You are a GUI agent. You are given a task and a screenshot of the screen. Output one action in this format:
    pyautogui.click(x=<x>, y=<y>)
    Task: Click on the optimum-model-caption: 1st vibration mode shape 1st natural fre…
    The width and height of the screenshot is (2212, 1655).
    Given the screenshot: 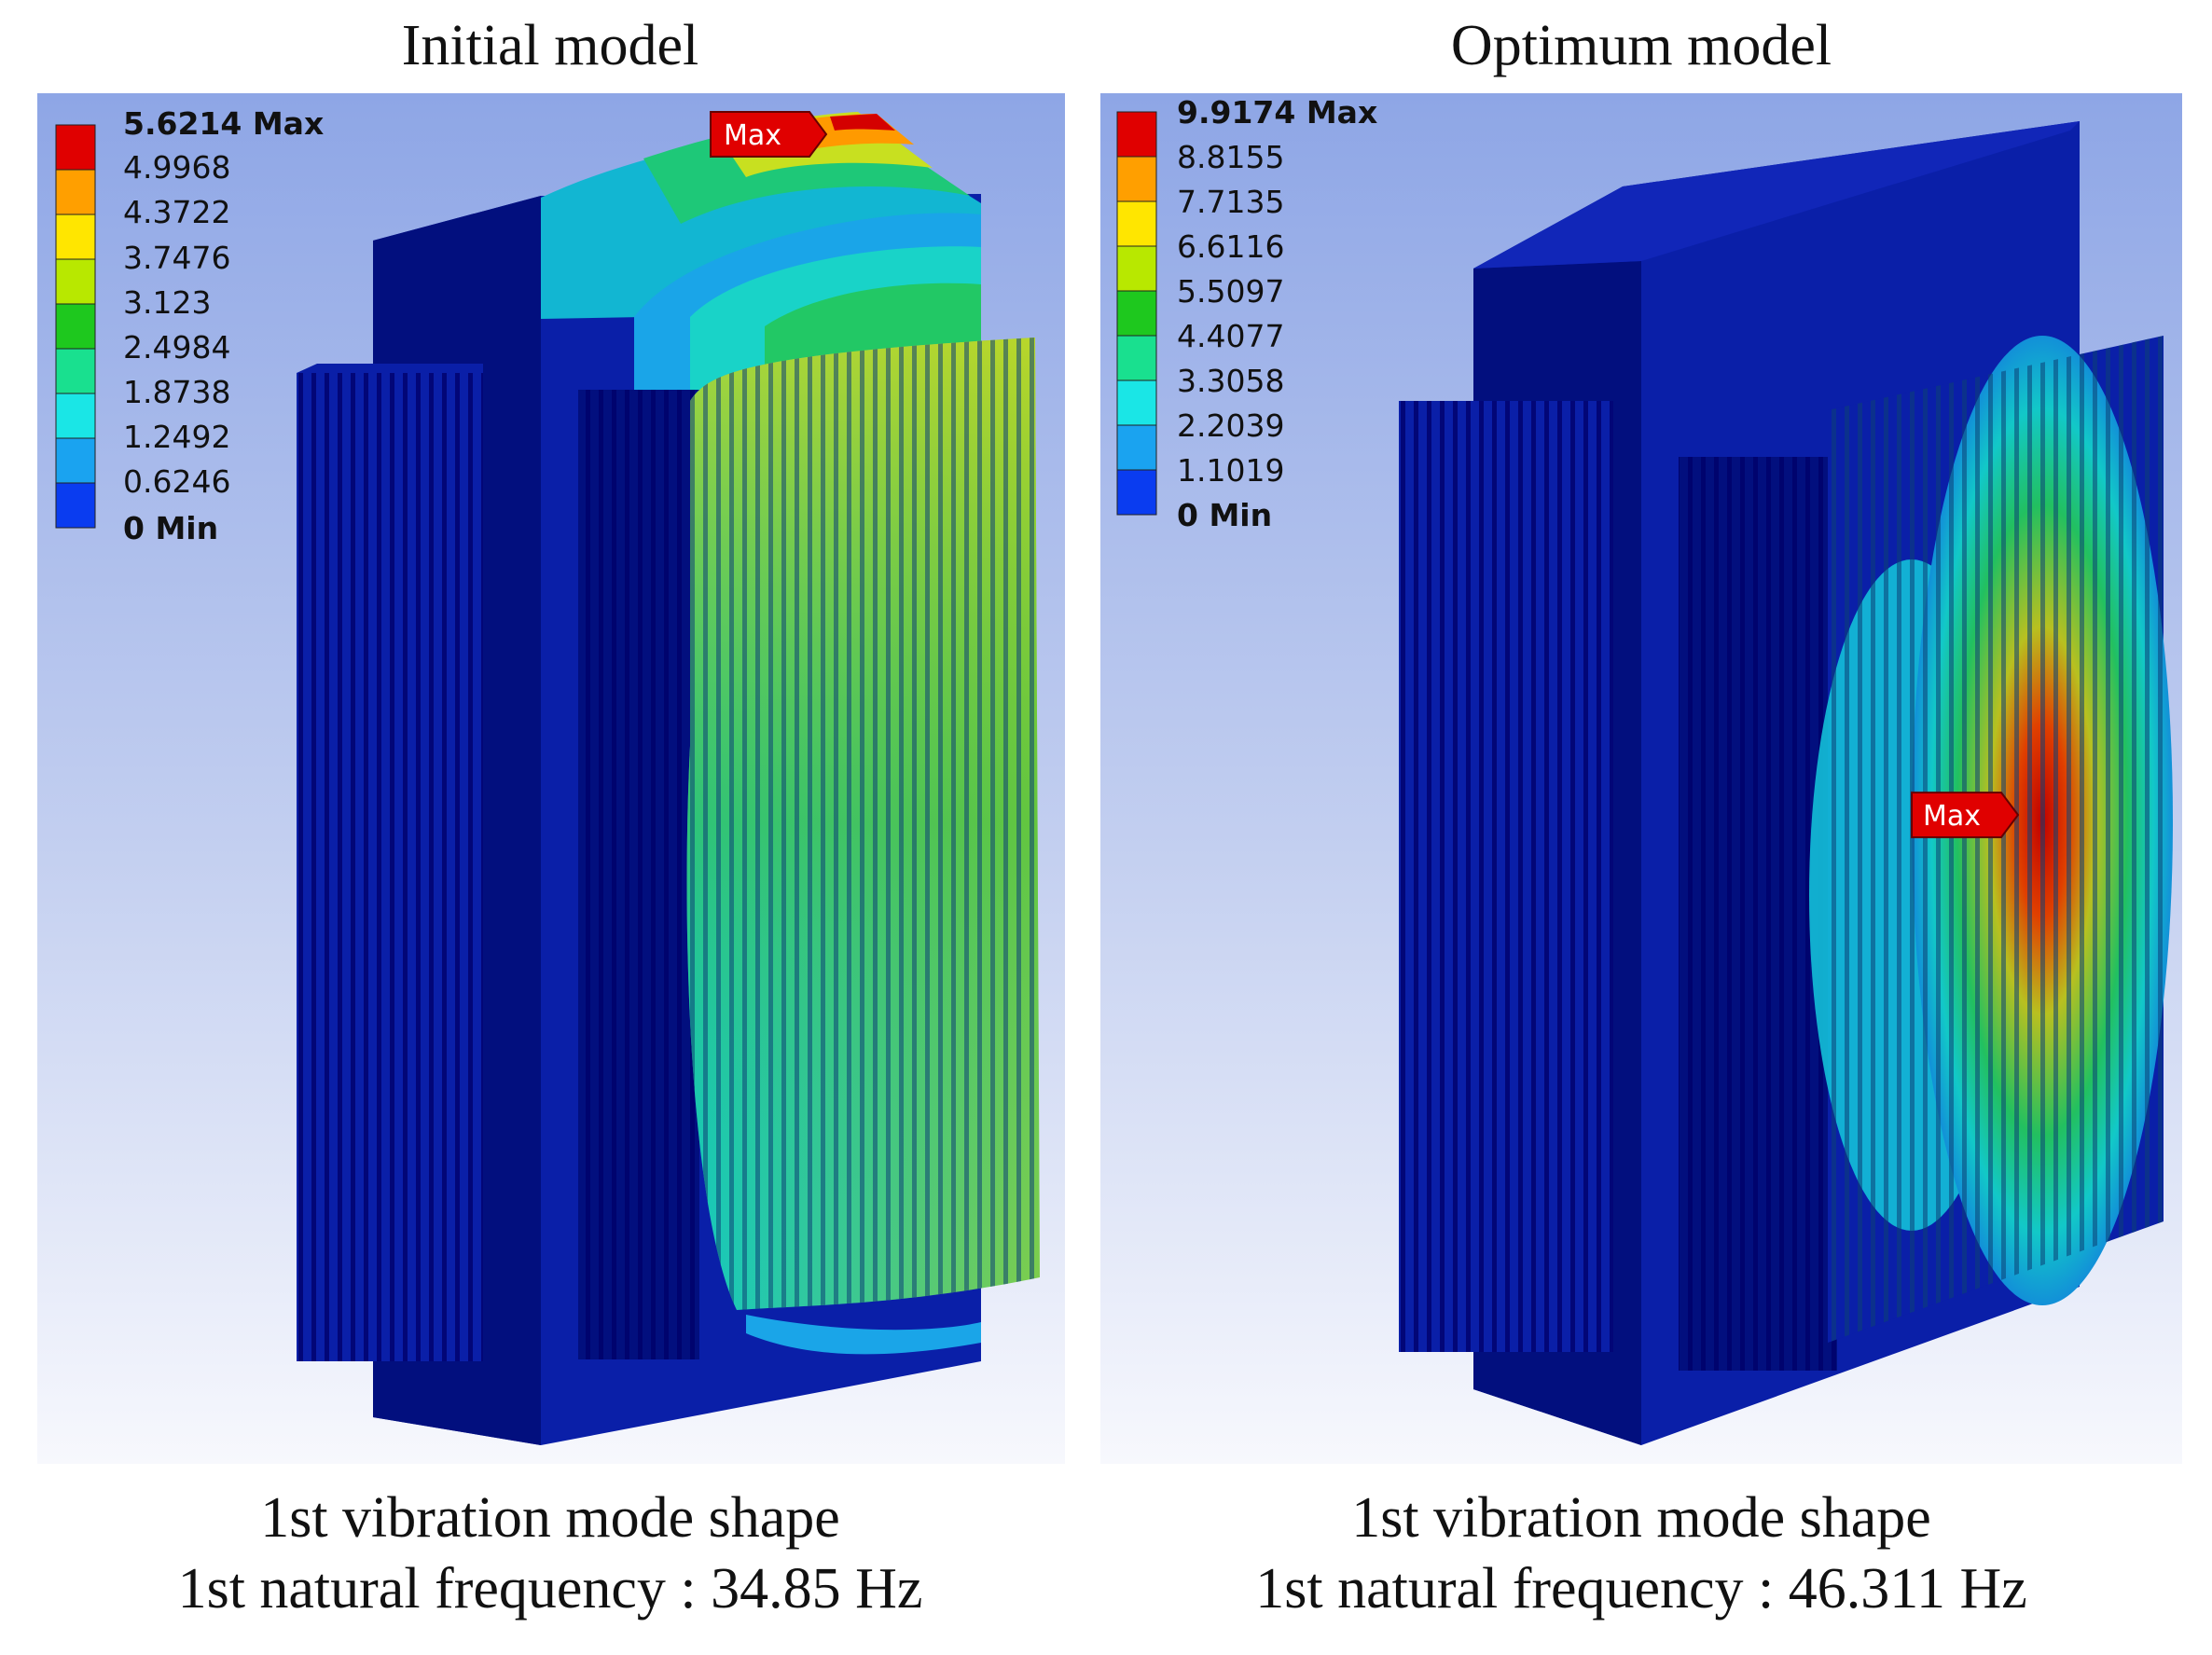 What is the action you would take?
    pyautogui.click(x=1641, y=1553)
    